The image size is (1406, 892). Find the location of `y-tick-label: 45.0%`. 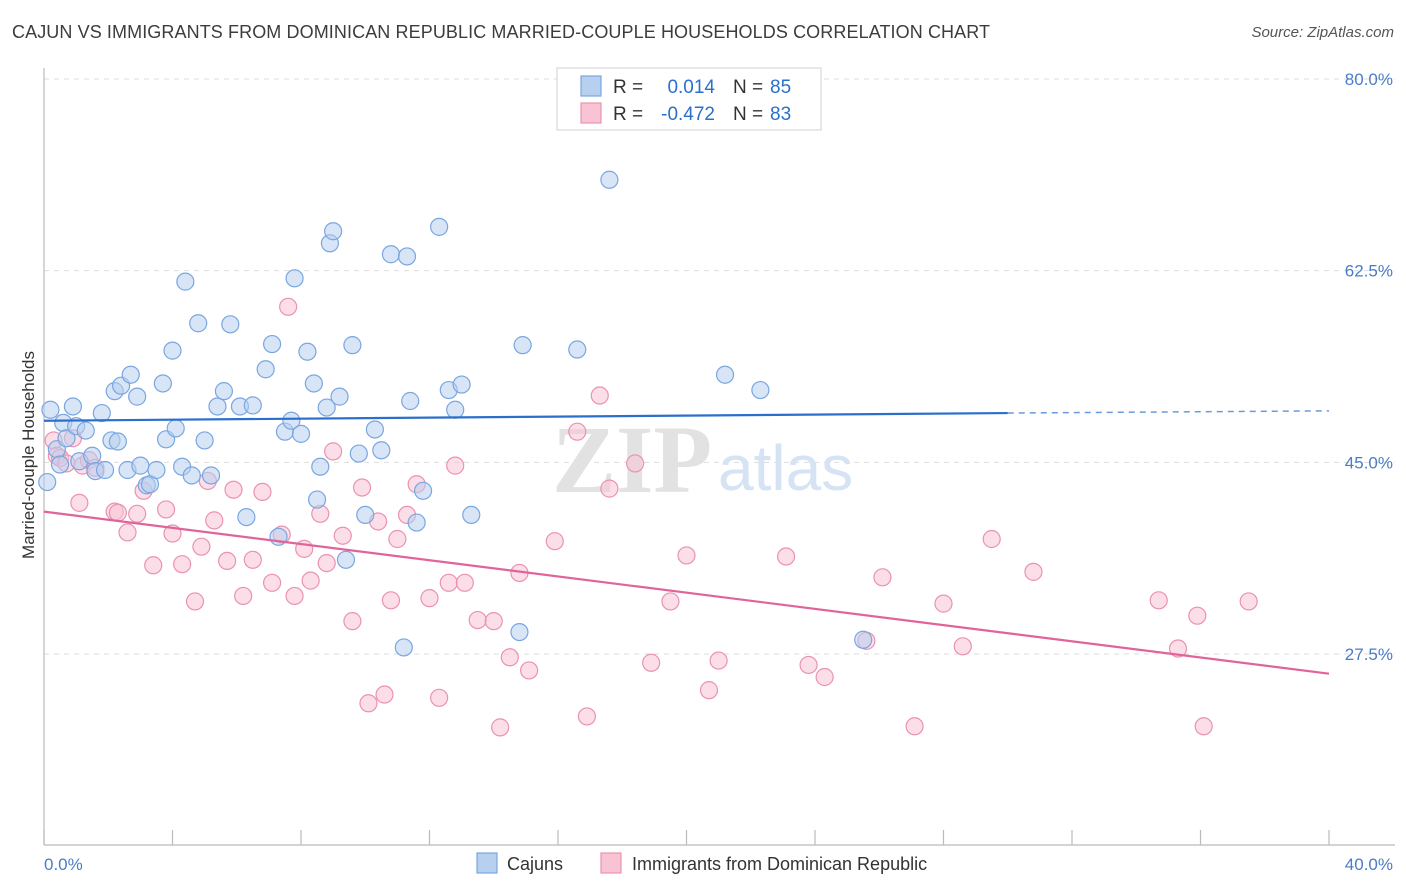

y-tick-label: 45.0% is located at coordinates (1369, 462).